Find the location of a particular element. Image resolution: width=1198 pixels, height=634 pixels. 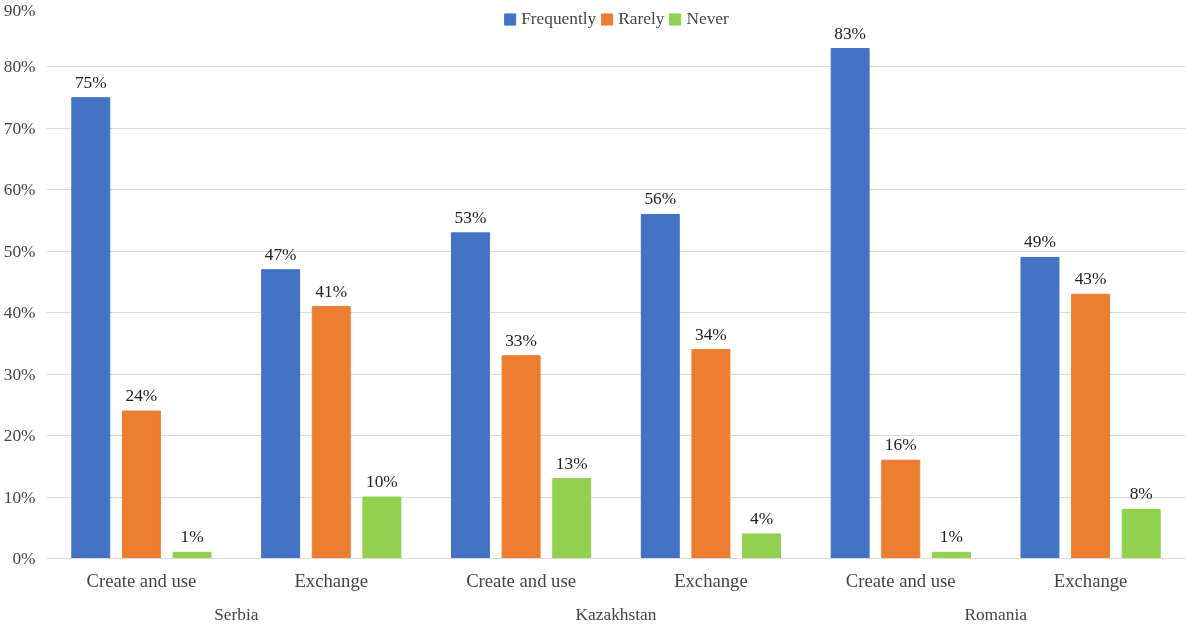

data-label: 33% is located at coordinates (521, 340).